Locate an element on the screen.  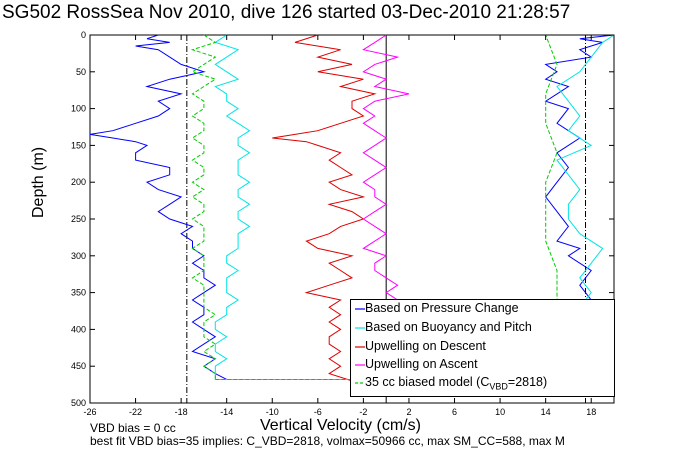
x-tick-label-9: 10 is located at coordinates (500, 412).